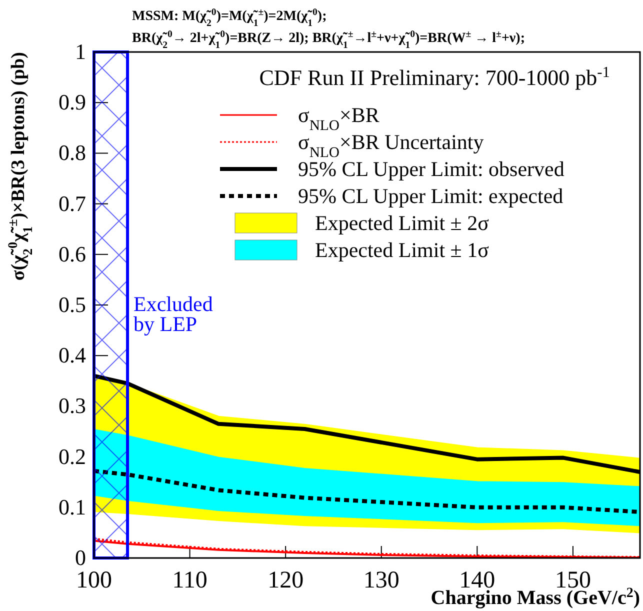  Describe the element at coordinates (72, 456) in the screenshot. I see `y-tick-label: 0.2` at that location.